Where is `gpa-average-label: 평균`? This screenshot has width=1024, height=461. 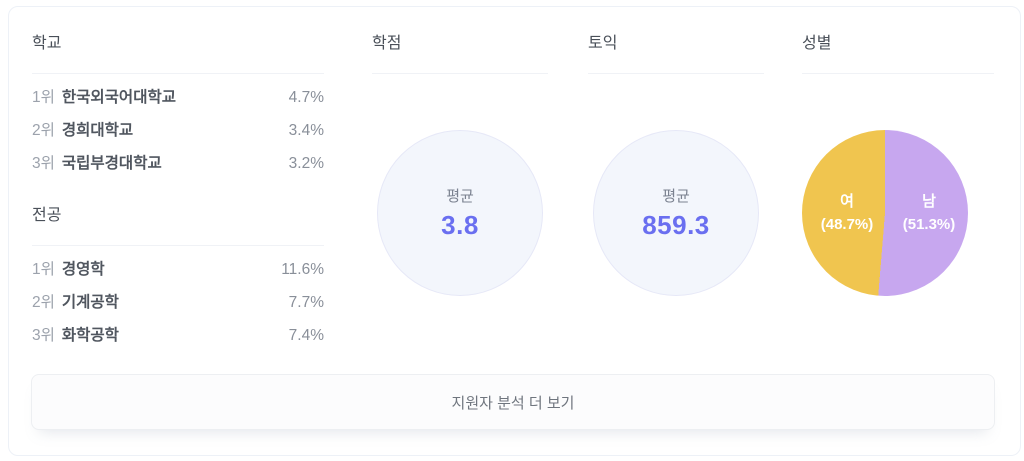 gpa-average-label: 평균 is located at coordinates (460, 196).